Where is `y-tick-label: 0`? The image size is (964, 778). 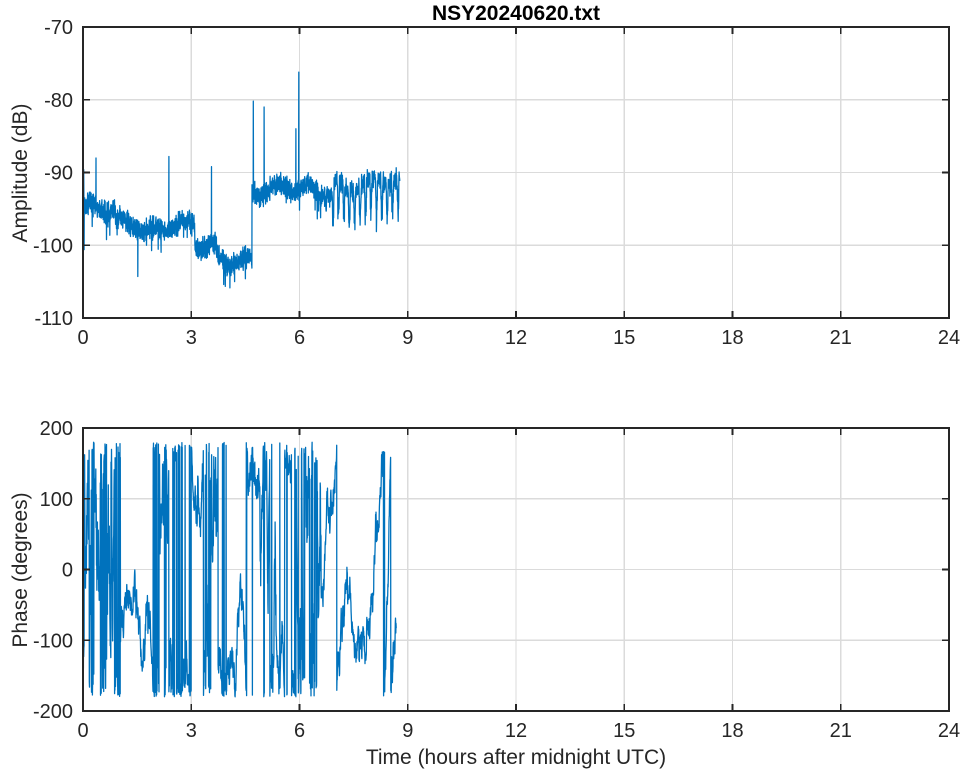
y-tick-label: 0 is located at coordinates (67, 571).